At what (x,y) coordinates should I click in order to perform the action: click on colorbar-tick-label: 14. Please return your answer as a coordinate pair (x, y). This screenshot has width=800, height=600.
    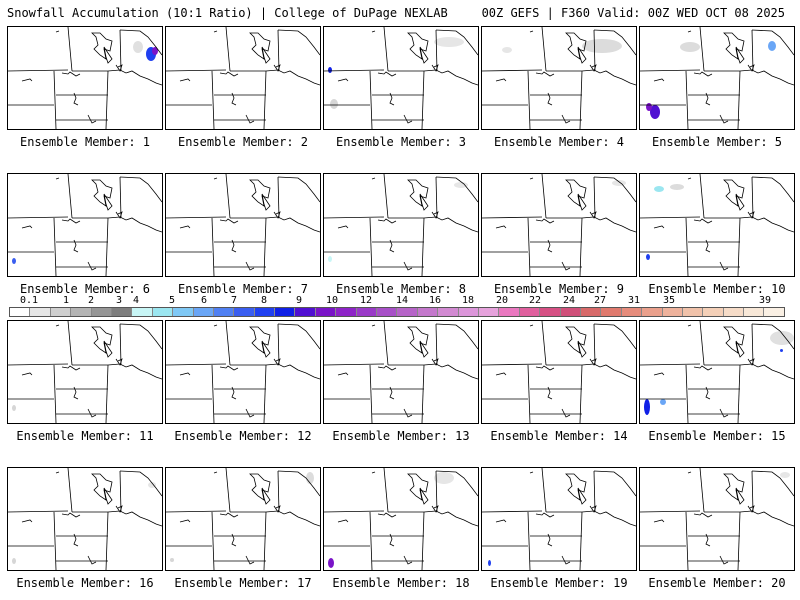
    Looking at the image, I should click on (402, 300).